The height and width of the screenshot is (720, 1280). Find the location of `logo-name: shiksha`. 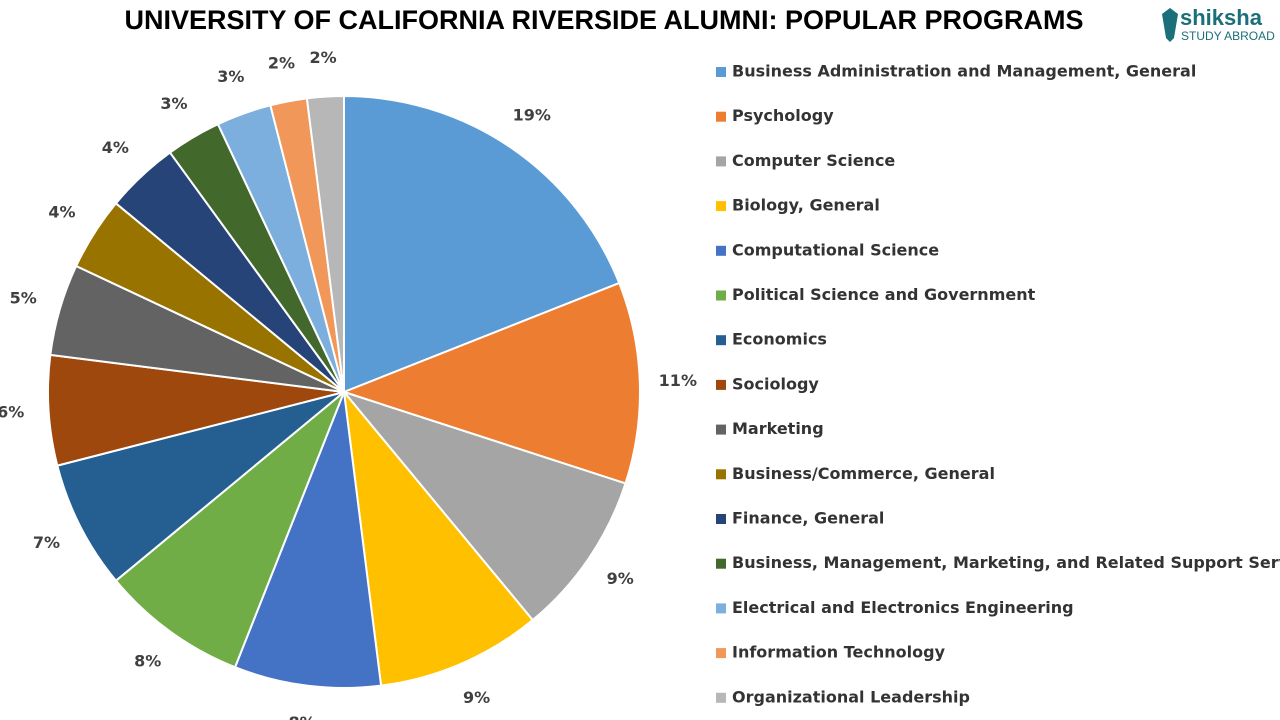

logo-name: shiksha is located at coordinates (1221, 17).